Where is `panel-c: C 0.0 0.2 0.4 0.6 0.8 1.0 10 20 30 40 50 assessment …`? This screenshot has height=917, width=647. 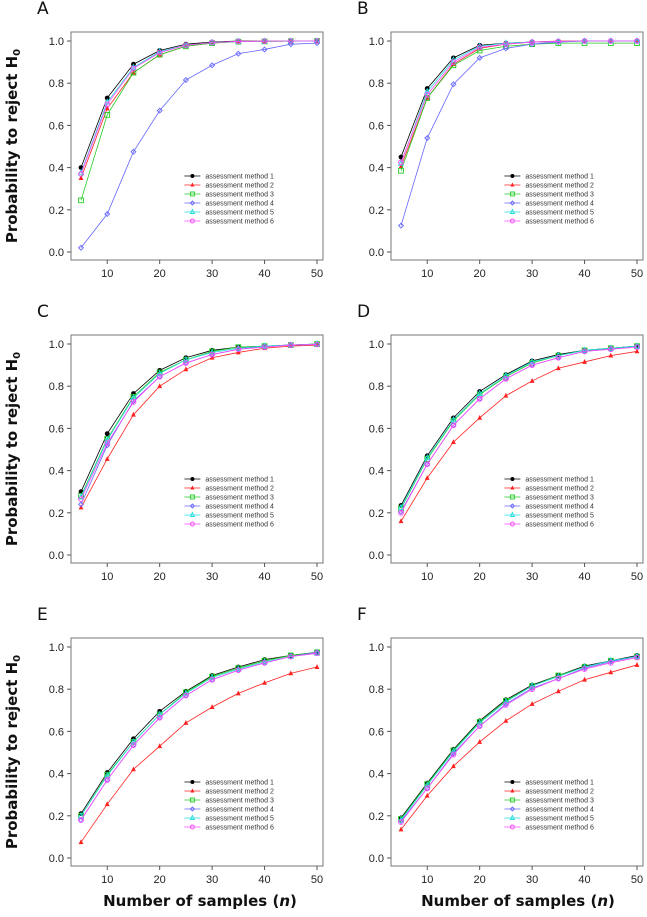
panel-c: C 0.0 0.2 0.4 0.6 0.8 1.0 10 20 30 40 50 assessment … is located at coordinates (180, 442).